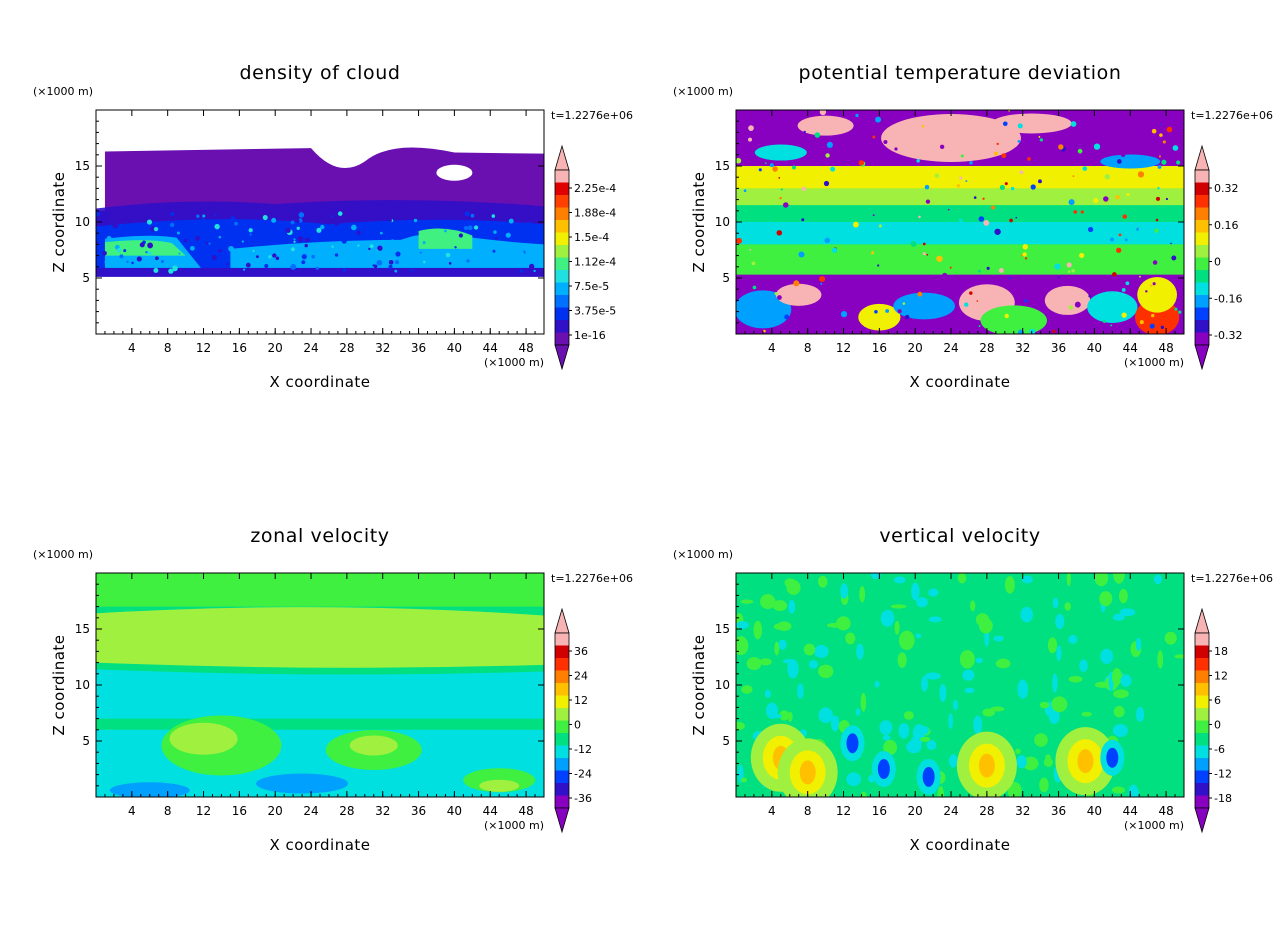 The width and height of the screenshot is (1280, 926). Describe the element at coordinates (1223, 798) in the screenshot. I see `colorbar-label: -18` at that location.